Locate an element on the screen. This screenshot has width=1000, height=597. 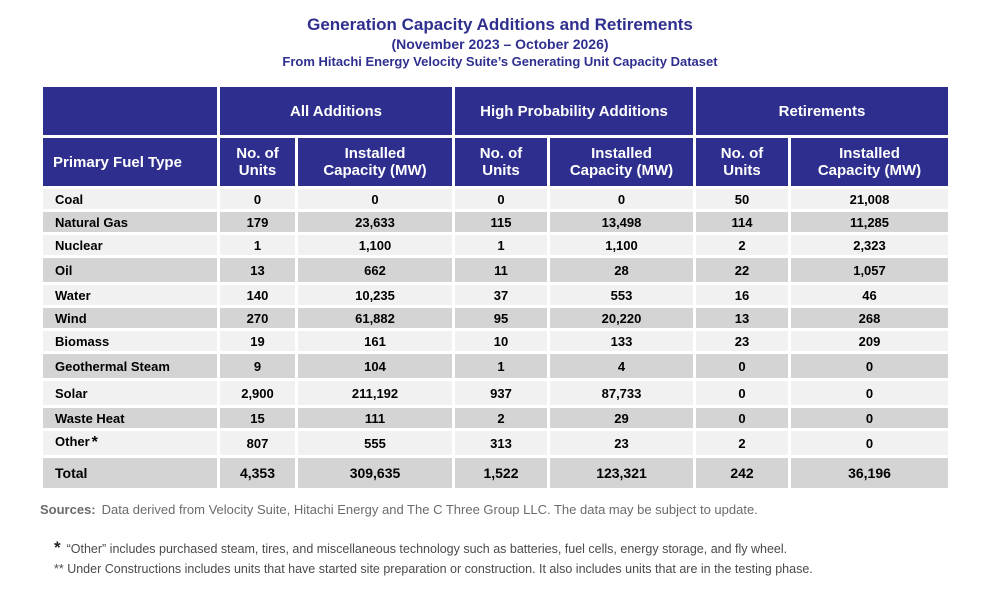
table-row: Water 140 10,235 37 553 16 46 is located at coordinates (495, 295).